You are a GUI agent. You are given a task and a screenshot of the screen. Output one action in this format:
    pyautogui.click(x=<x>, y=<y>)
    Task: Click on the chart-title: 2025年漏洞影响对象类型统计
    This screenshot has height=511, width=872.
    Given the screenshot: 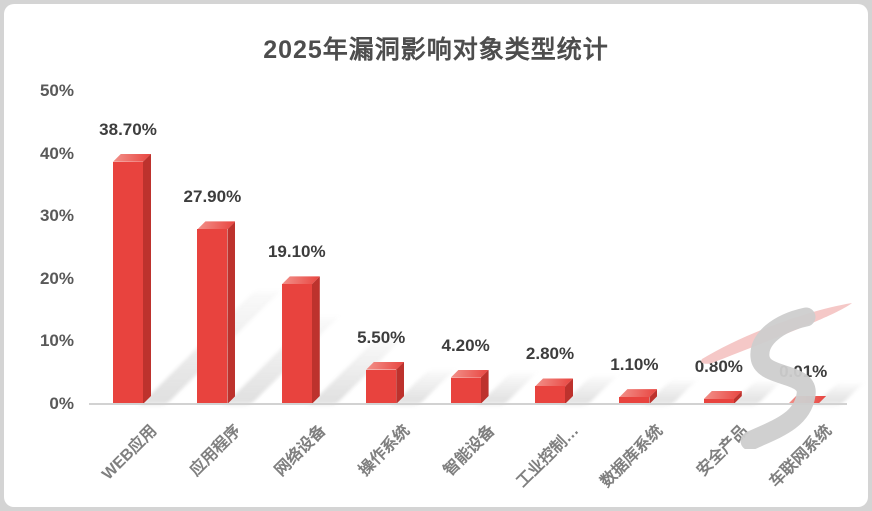 What is the action you would take?
    pyautogui.click(x=436, y=50)
    